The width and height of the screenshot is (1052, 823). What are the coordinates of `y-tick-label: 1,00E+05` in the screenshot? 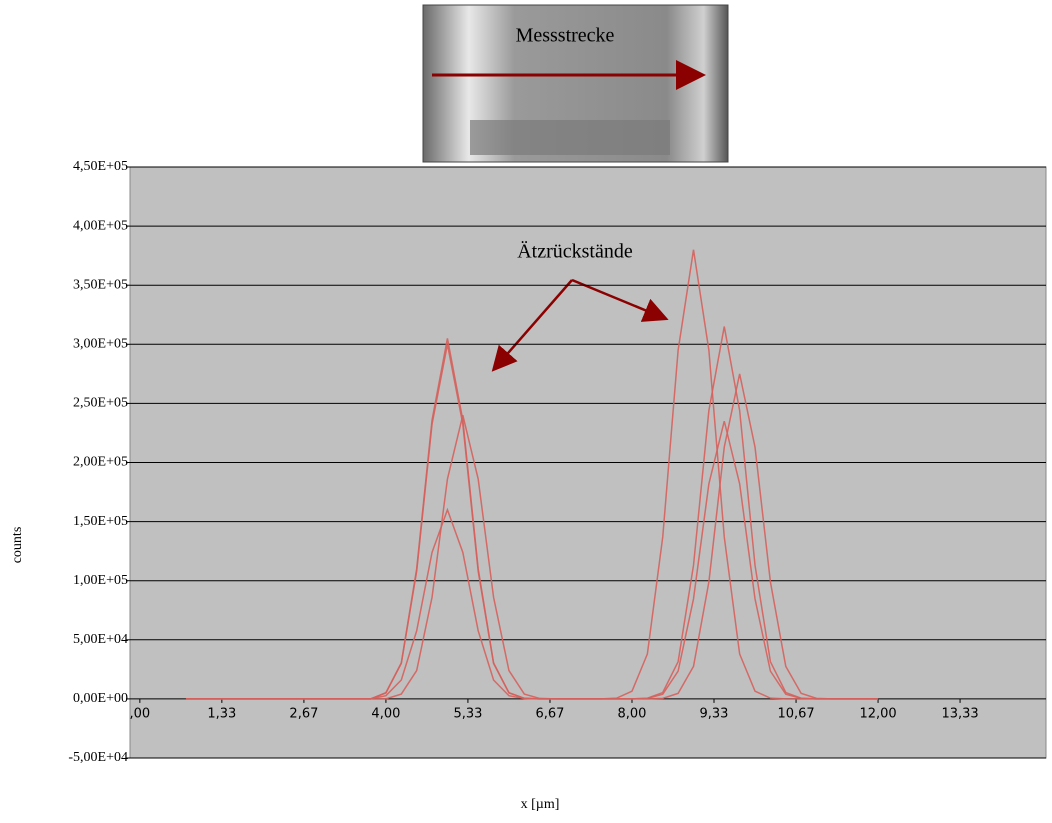 It's located at (100, 580).